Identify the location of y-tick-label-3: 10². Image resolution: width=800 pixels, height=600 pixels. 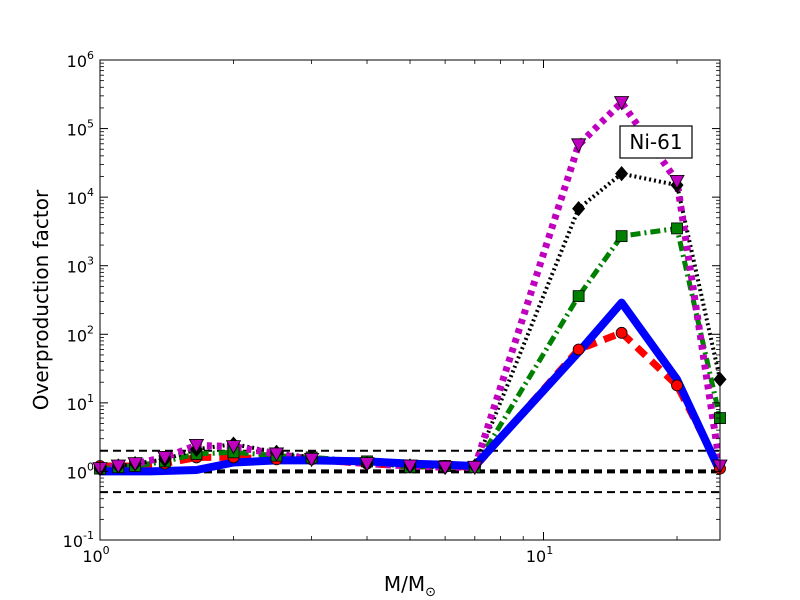
(80, 334).